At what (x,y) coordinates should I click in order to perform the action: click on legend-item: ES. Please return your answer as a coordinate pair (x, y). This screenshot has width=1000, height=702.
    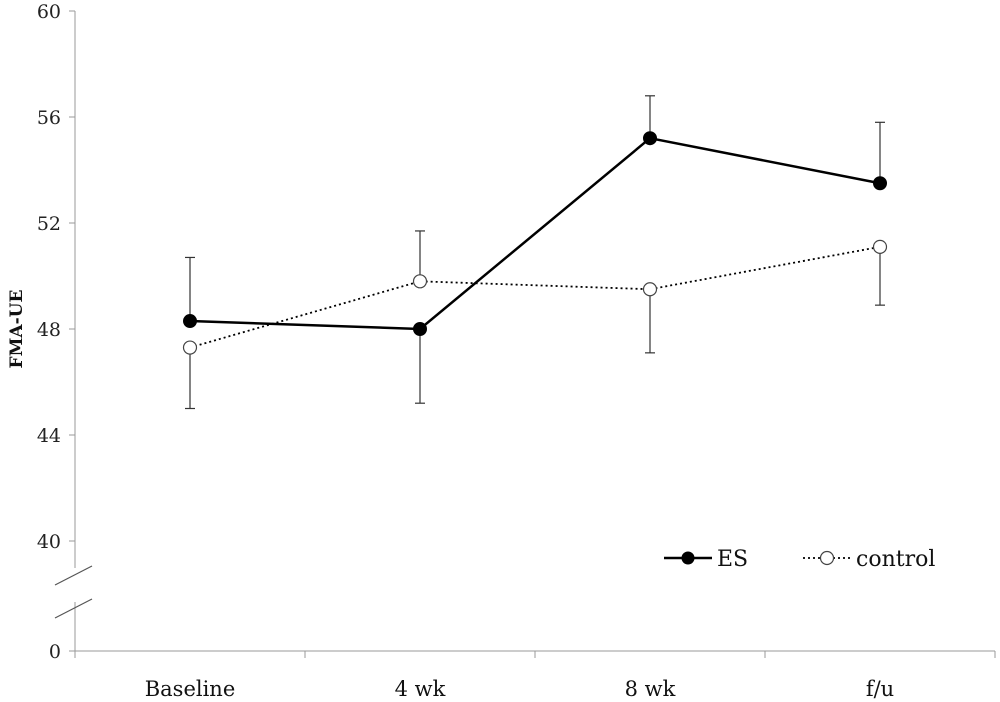
    Looking at the image, I should click on (706, 559).